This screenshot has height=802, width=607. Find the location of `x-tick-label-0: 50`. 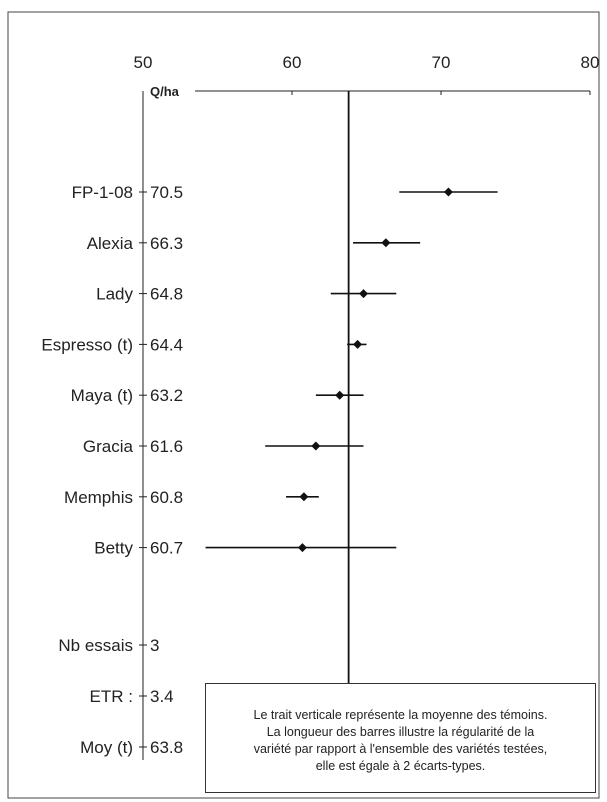

x-tick-label-0: 50 is located at coordinates (143, 62).